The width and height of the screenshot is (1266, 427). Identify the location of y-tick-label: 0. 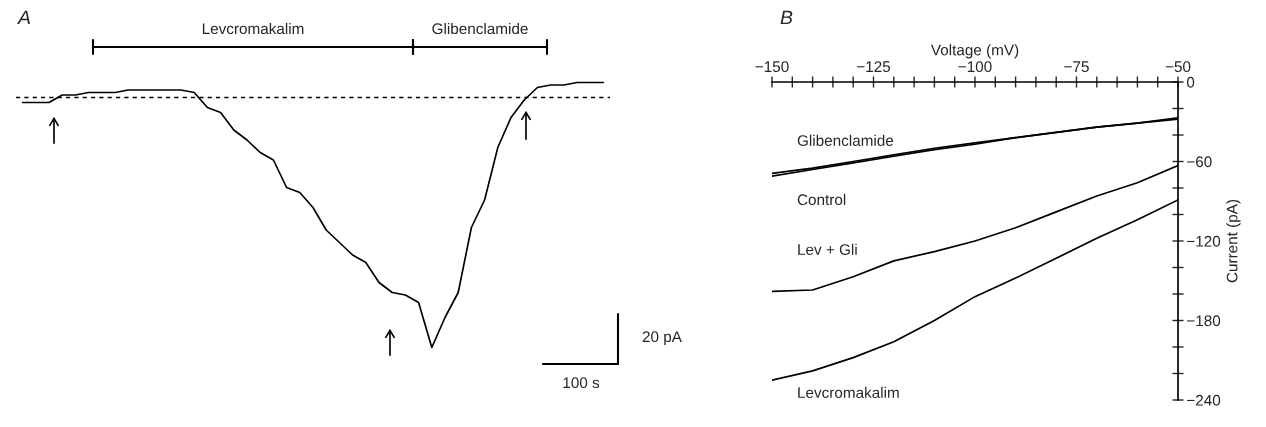
(1190, 82).